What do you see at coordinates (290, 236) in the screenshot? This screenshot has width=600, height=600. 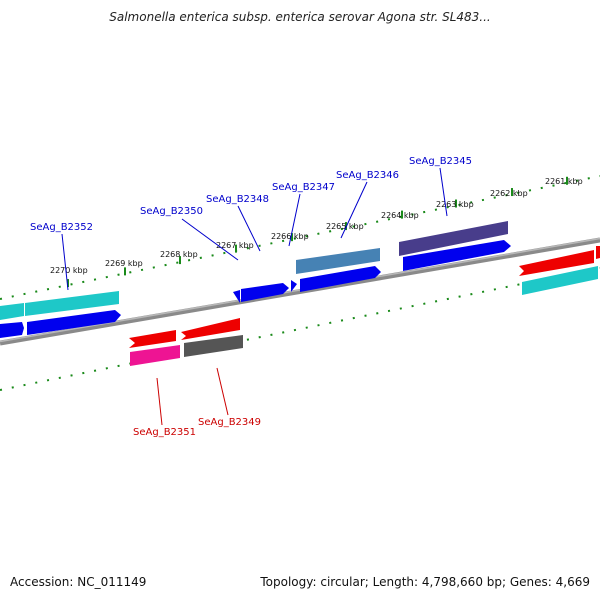 I see `scale-tick-label: 2266 kbp` at bounding box center [290, 236].